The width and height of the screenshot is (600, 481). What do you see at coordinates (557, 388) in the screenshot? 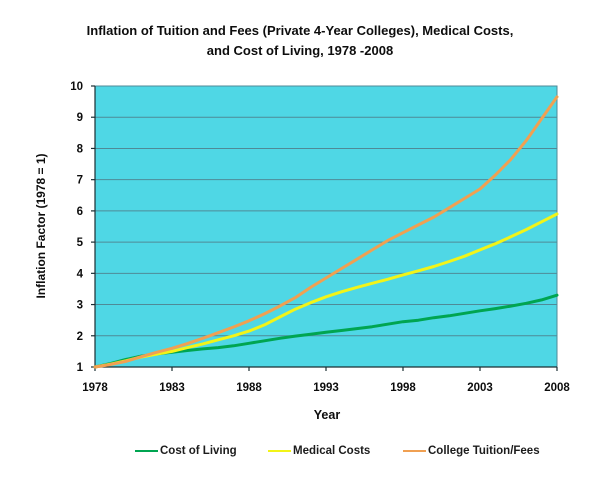
I see `x-tick-label-2008: 2008` at bounding box center [557, 388].